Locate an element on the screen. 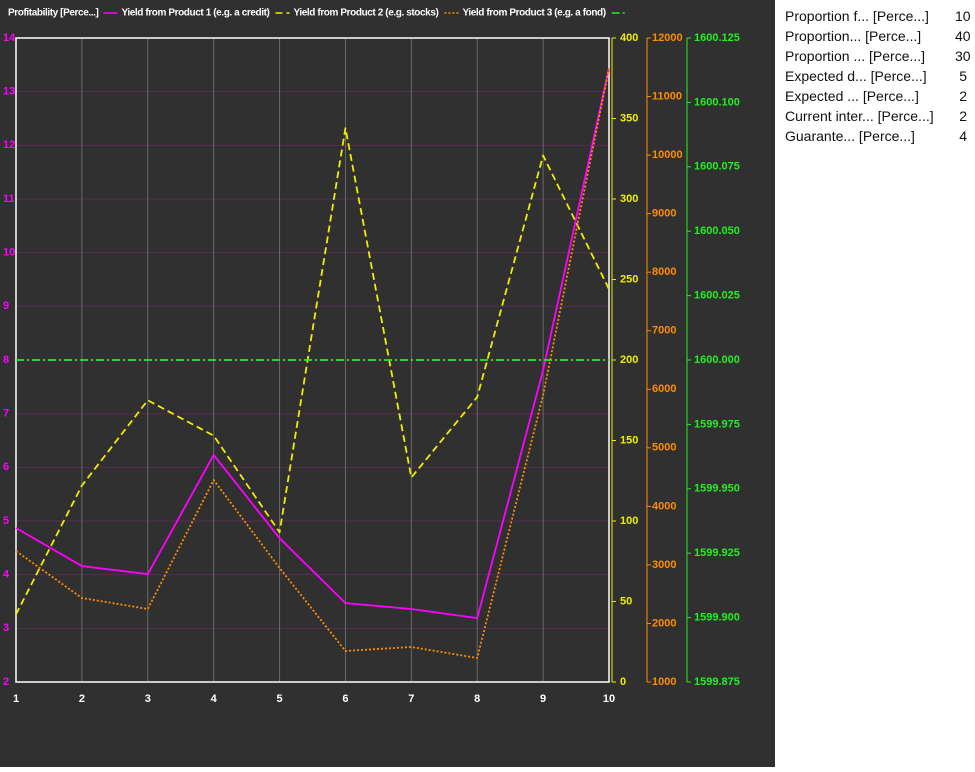 This screenshot has width=975, height=772. y-tick-label: 400 is located at coordinates (629, 38).